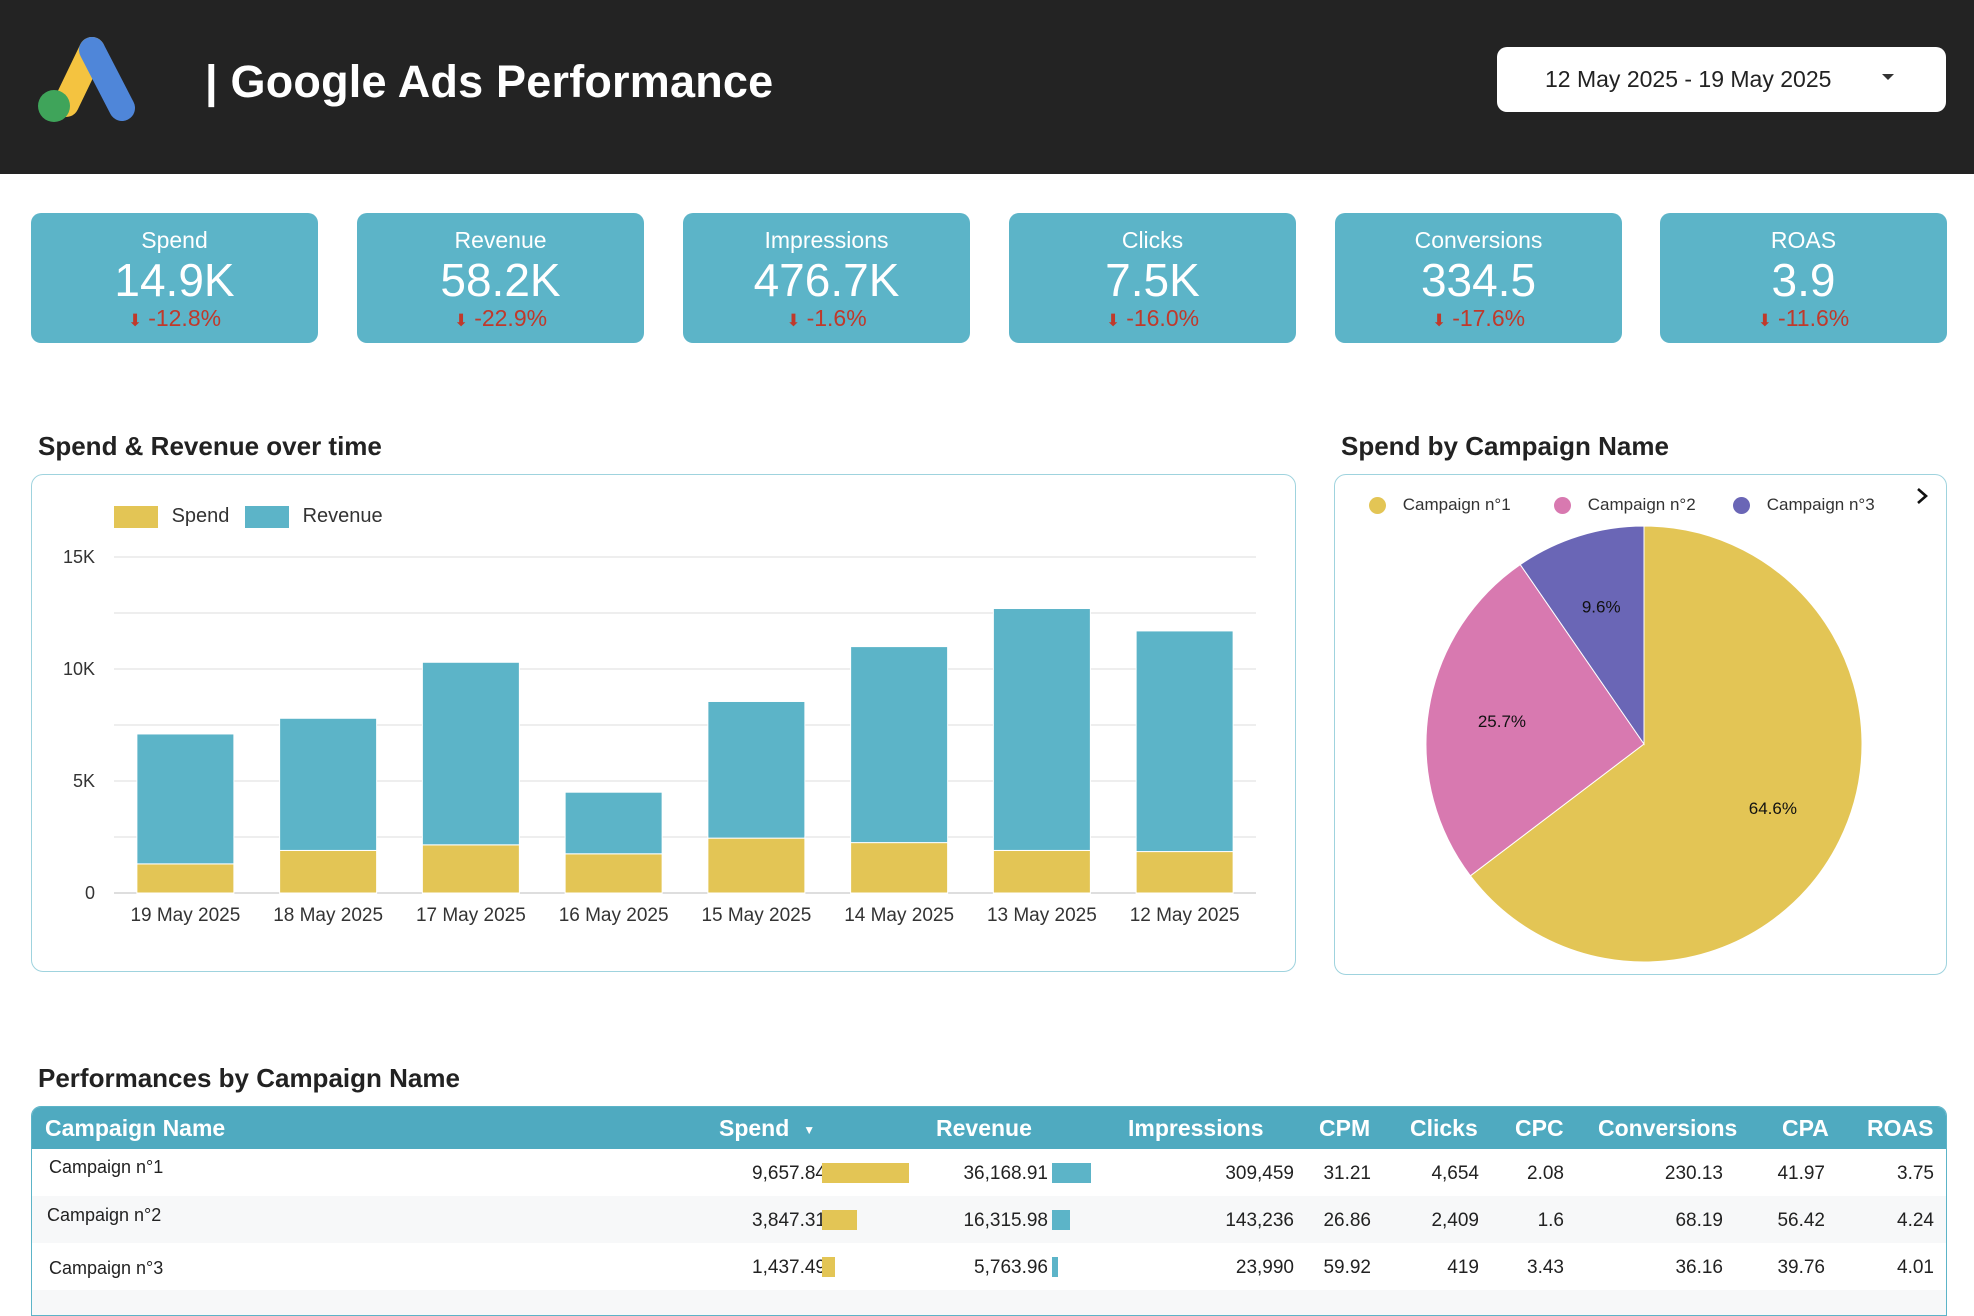 This screenshot has width=1974, height=1316. I want to click on x-tick-label: 18 May 2025, so click(328, 915).